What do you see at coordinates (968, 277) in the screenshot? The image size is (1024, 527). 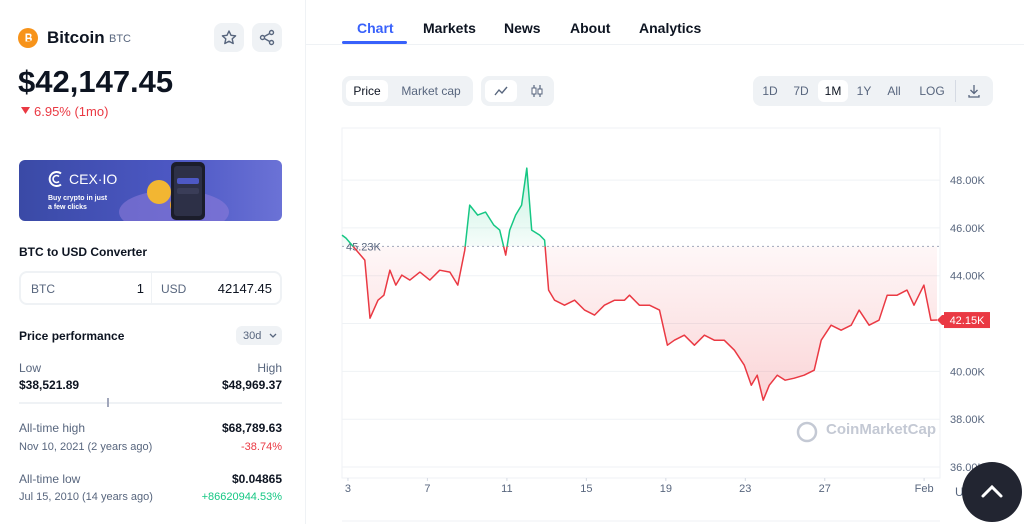 I see `y-tick-label: 44.00K` at bounding box center [968, 277].